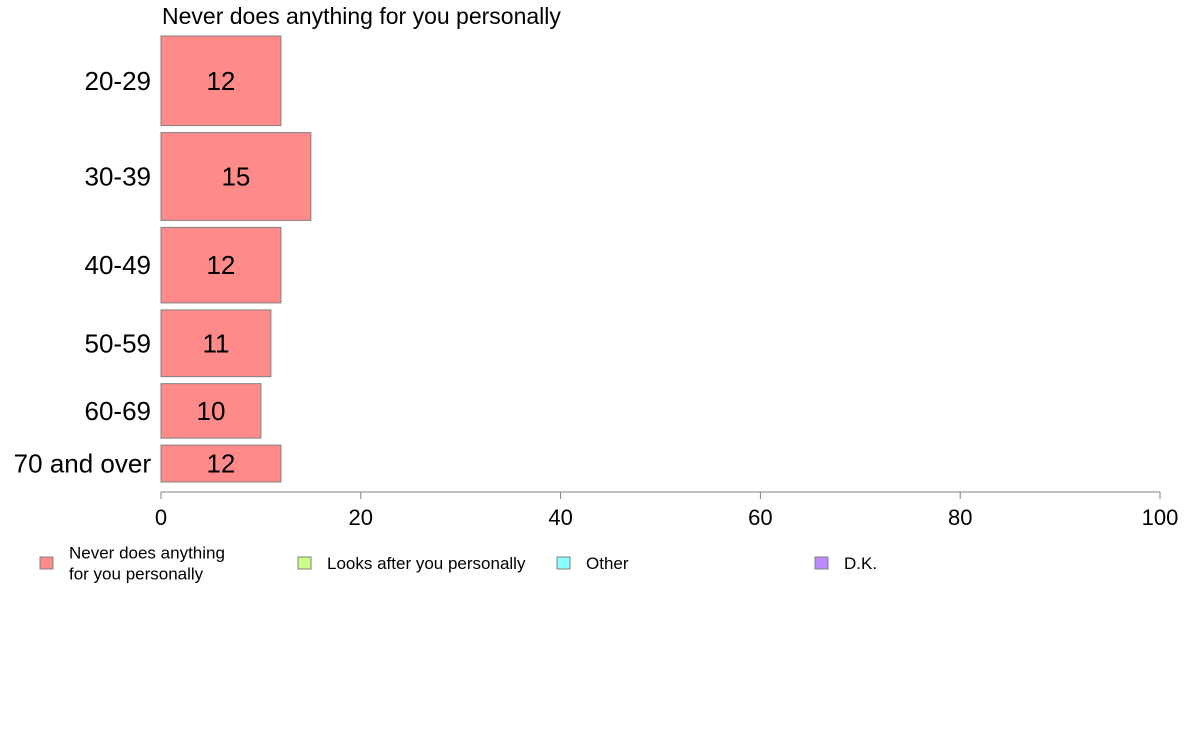  Describe the element at coordinates (118, 81) in the screenshot. I see `category-label: 20-29` at that location.